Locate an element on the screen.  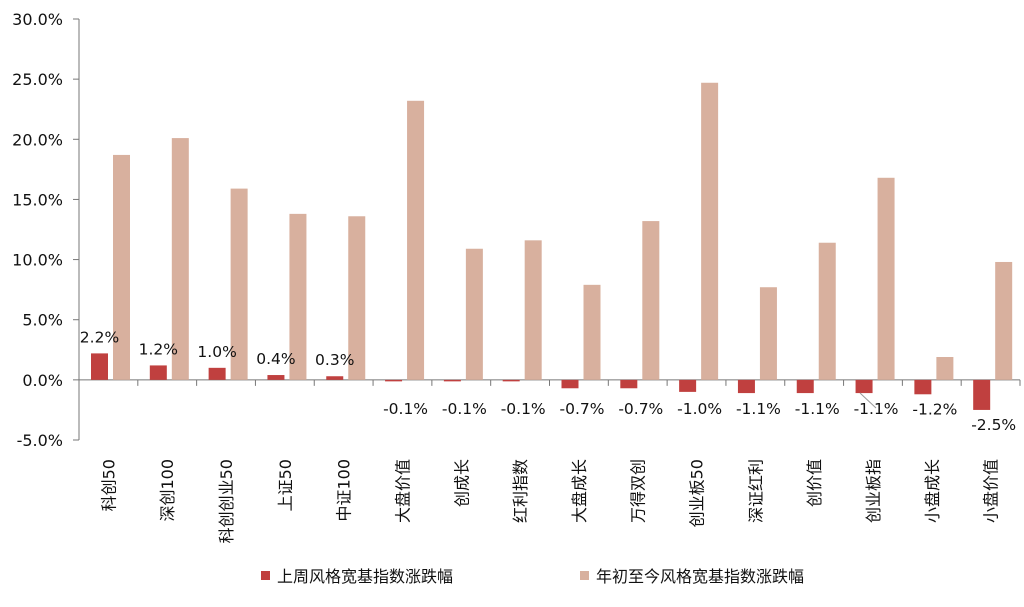
data-label: 0.3% is located at coordinates (334, 360).